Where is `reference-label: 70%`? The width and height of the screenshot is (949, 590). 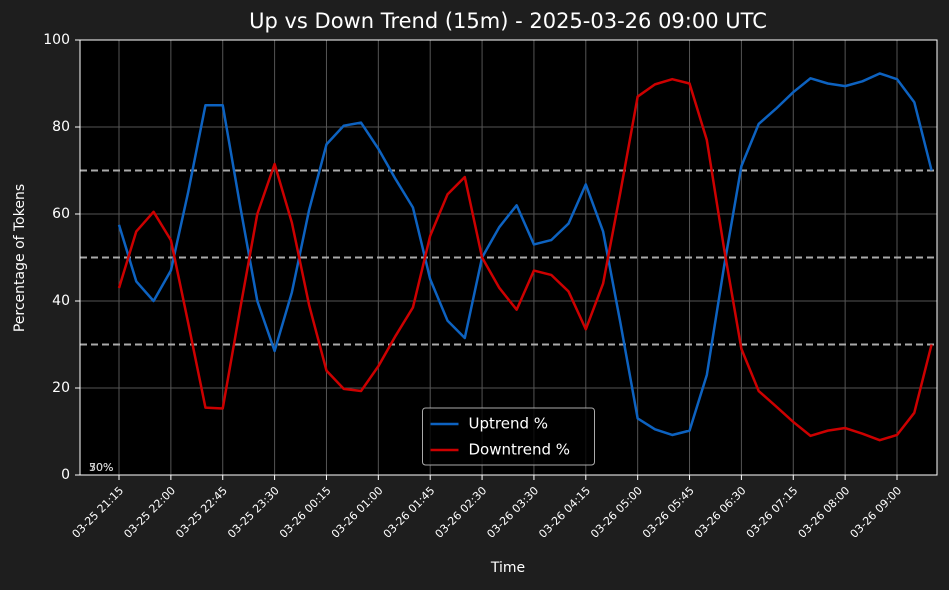
reference-label: 70% is located at coordinates (101, 467).